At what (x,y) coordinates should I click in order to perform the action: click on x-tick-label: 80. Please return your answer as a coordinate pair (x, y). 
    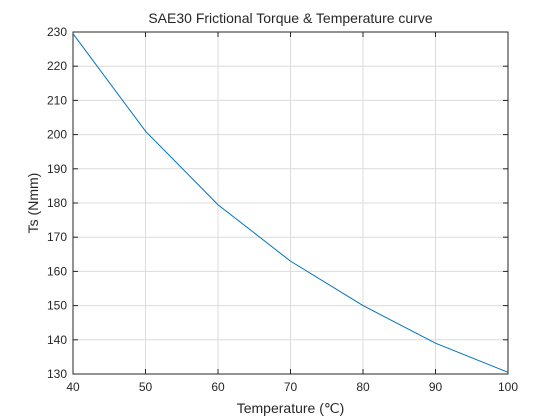
    Looking at the image, I should click on (363, 387).